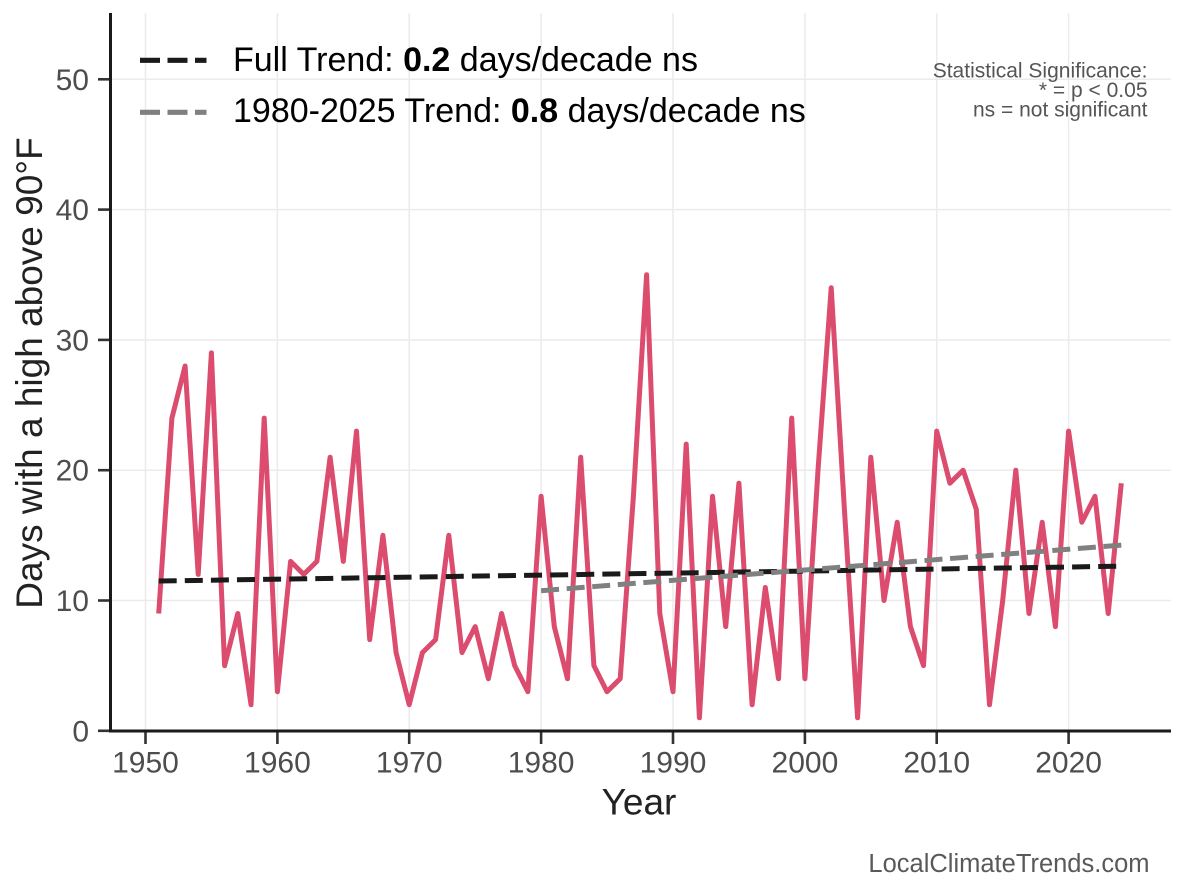 This screenshot has width=1184, height=889. What do you see at coordinates (1060, 110) in the screenshot?
I see `svg-text: ns = not significant` at bounding box center [1060, 110].